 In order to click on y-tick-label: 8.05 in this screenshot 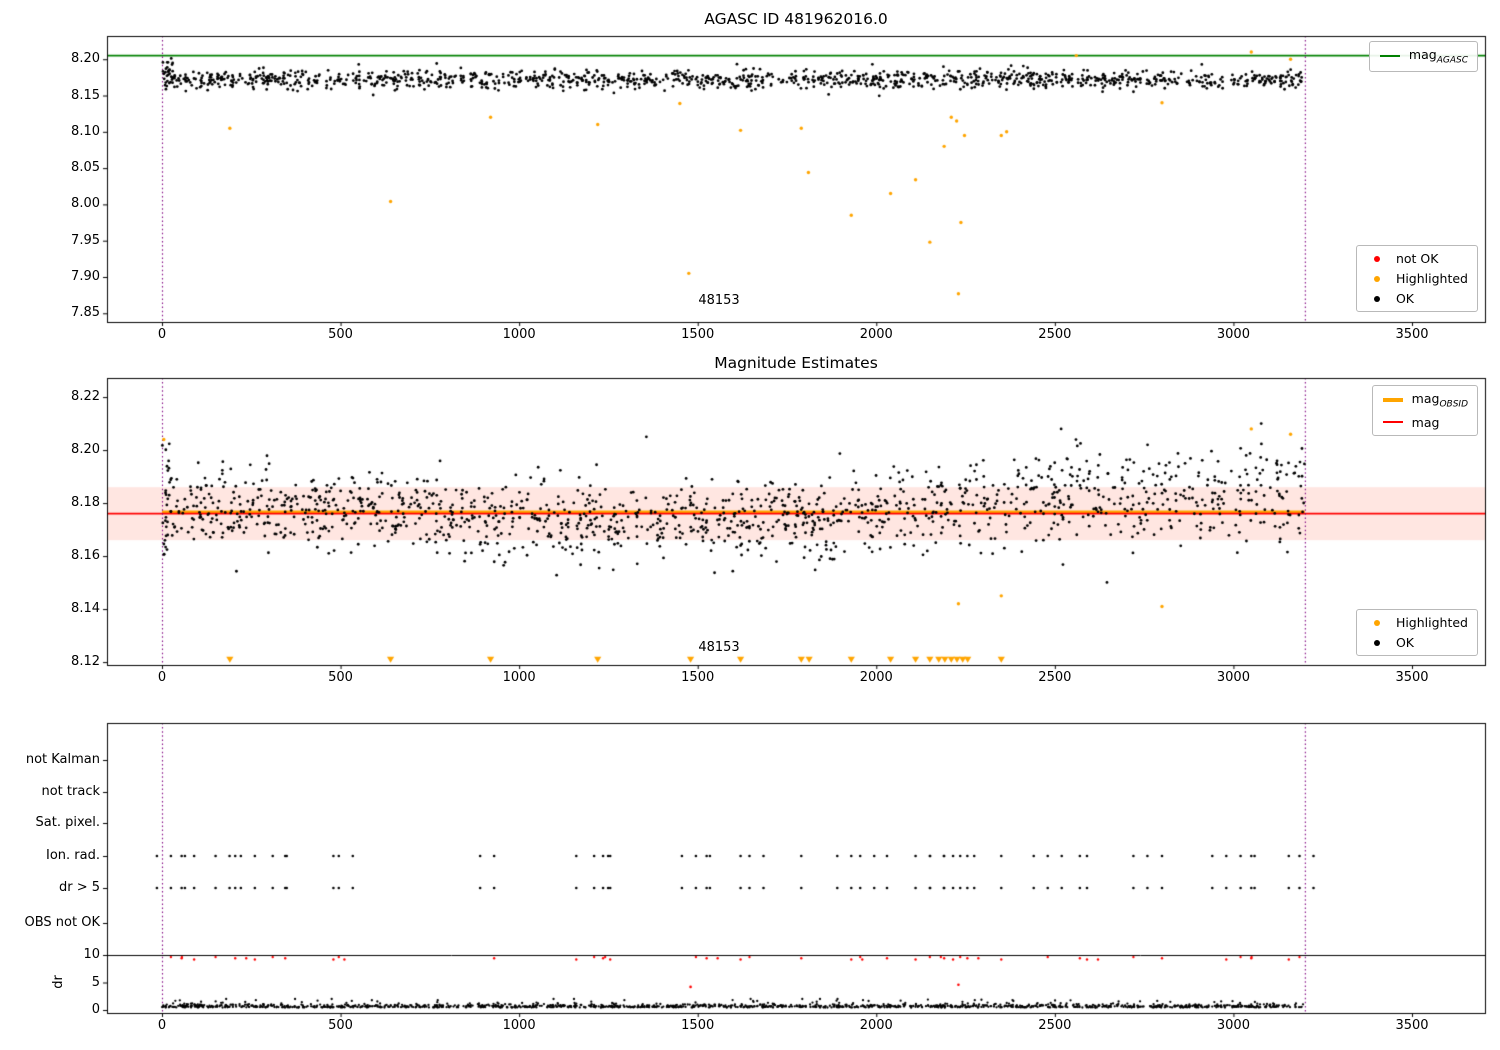, I will do `click(85, 168)`.